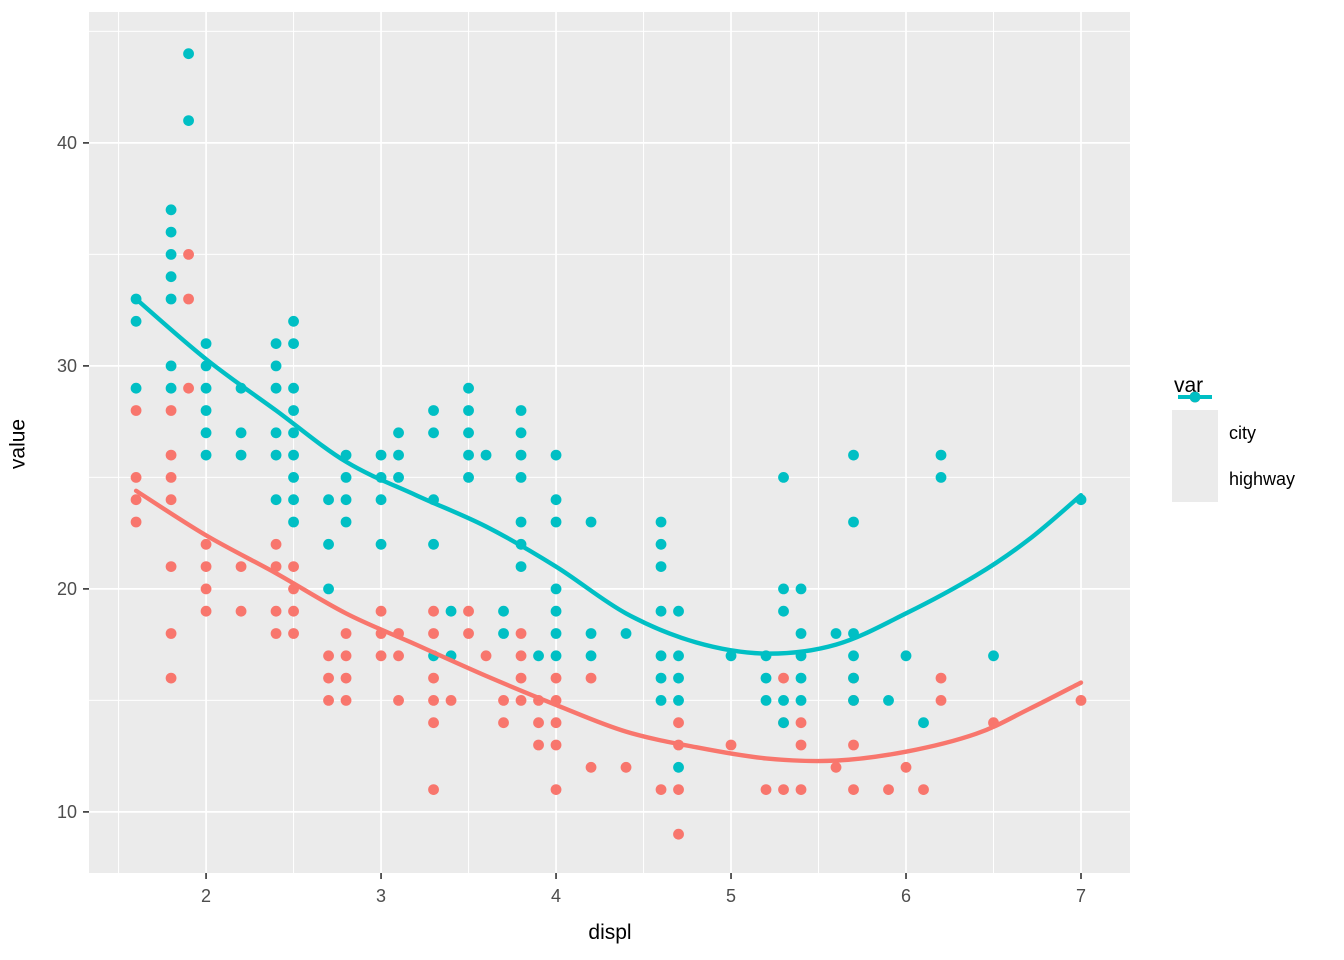 This screenshot has height=960, width=1344. What do you see at coordinates (556, 896) in the screenshot?
I see `x-tick-label: 4` at bounding box center [556, 896].